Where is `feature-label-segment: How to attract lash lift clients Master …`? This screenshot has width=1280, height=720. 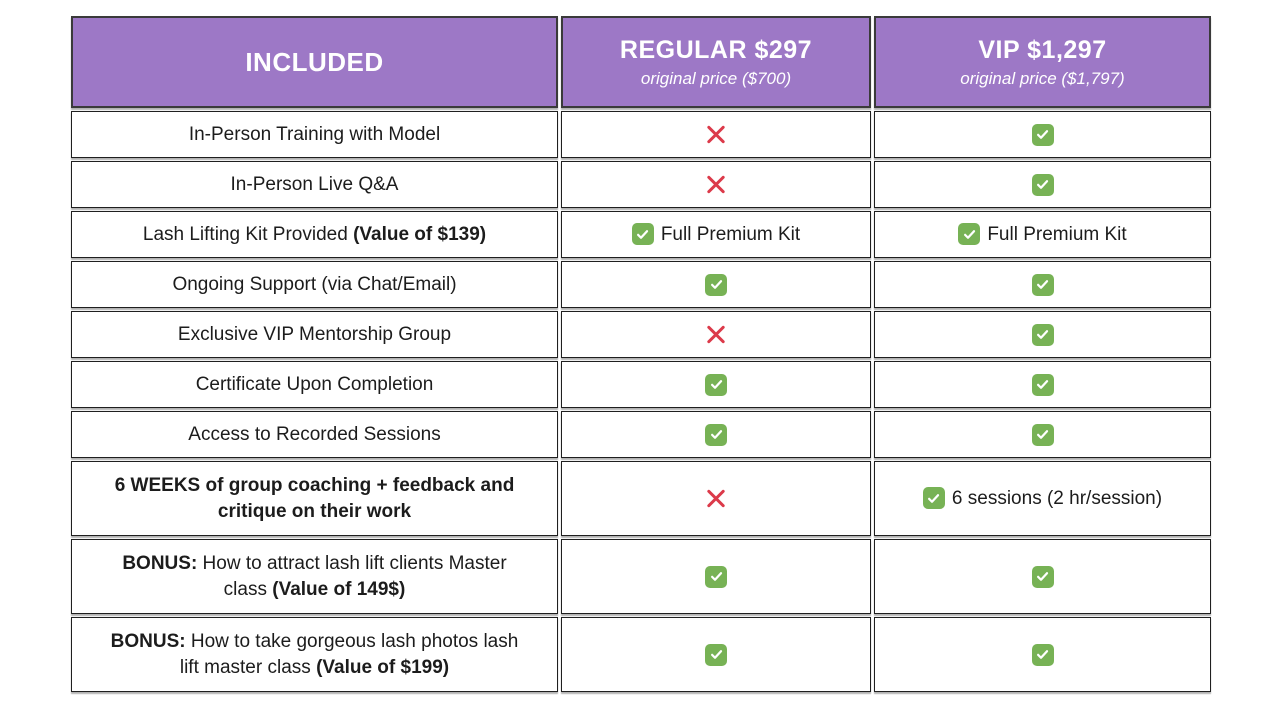
feature-label-segment: How to attract lash lift clients Master … is located at coordinates (352, 576).